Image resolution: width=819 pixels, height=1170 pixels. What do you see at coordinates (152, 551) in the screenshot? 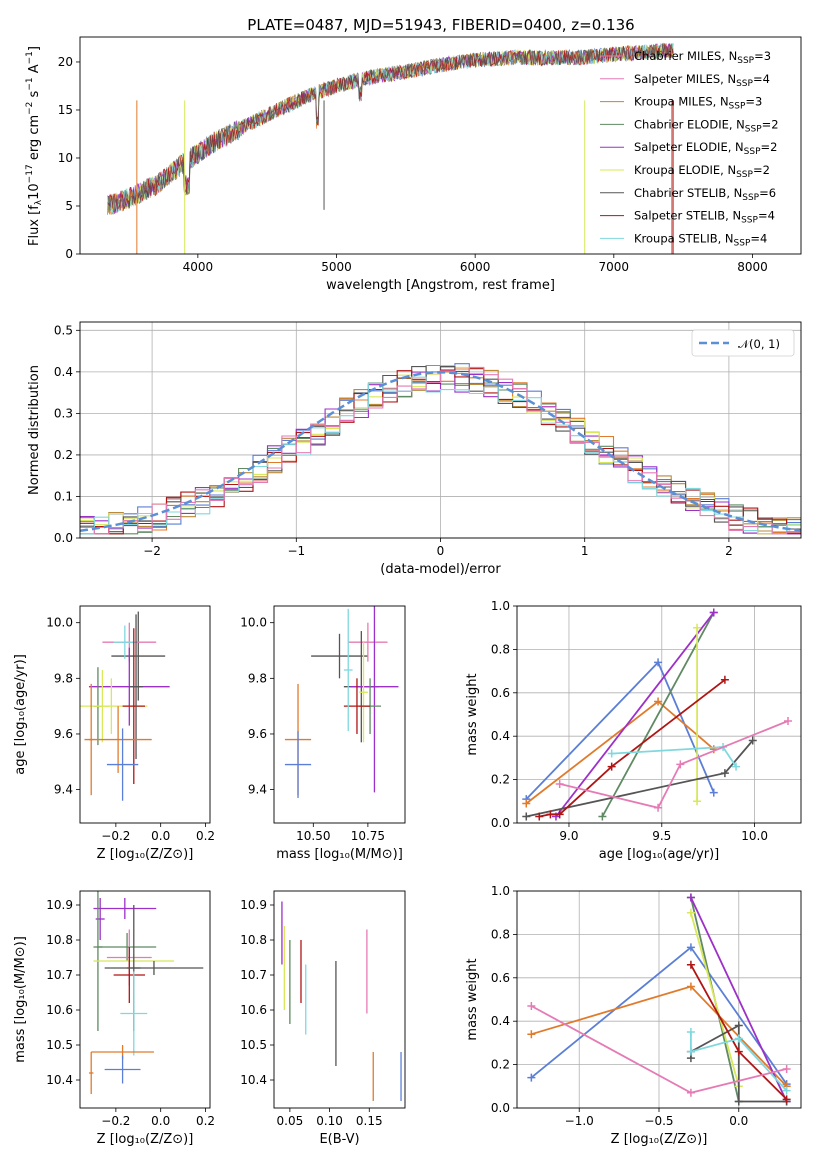
I see `x-tick-label: −2` at bounding box center [152, 551].